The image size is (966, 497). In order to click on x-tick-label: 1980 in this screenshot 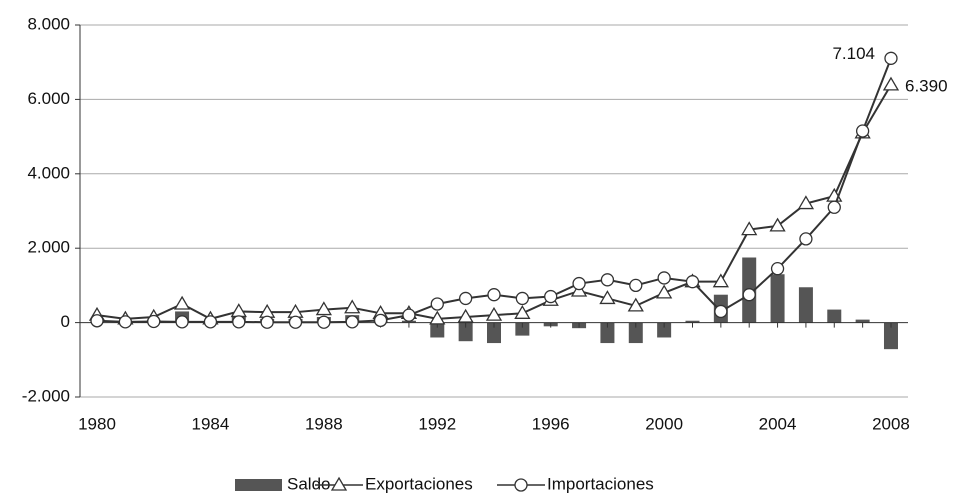, I will do `click(97, 423)`.